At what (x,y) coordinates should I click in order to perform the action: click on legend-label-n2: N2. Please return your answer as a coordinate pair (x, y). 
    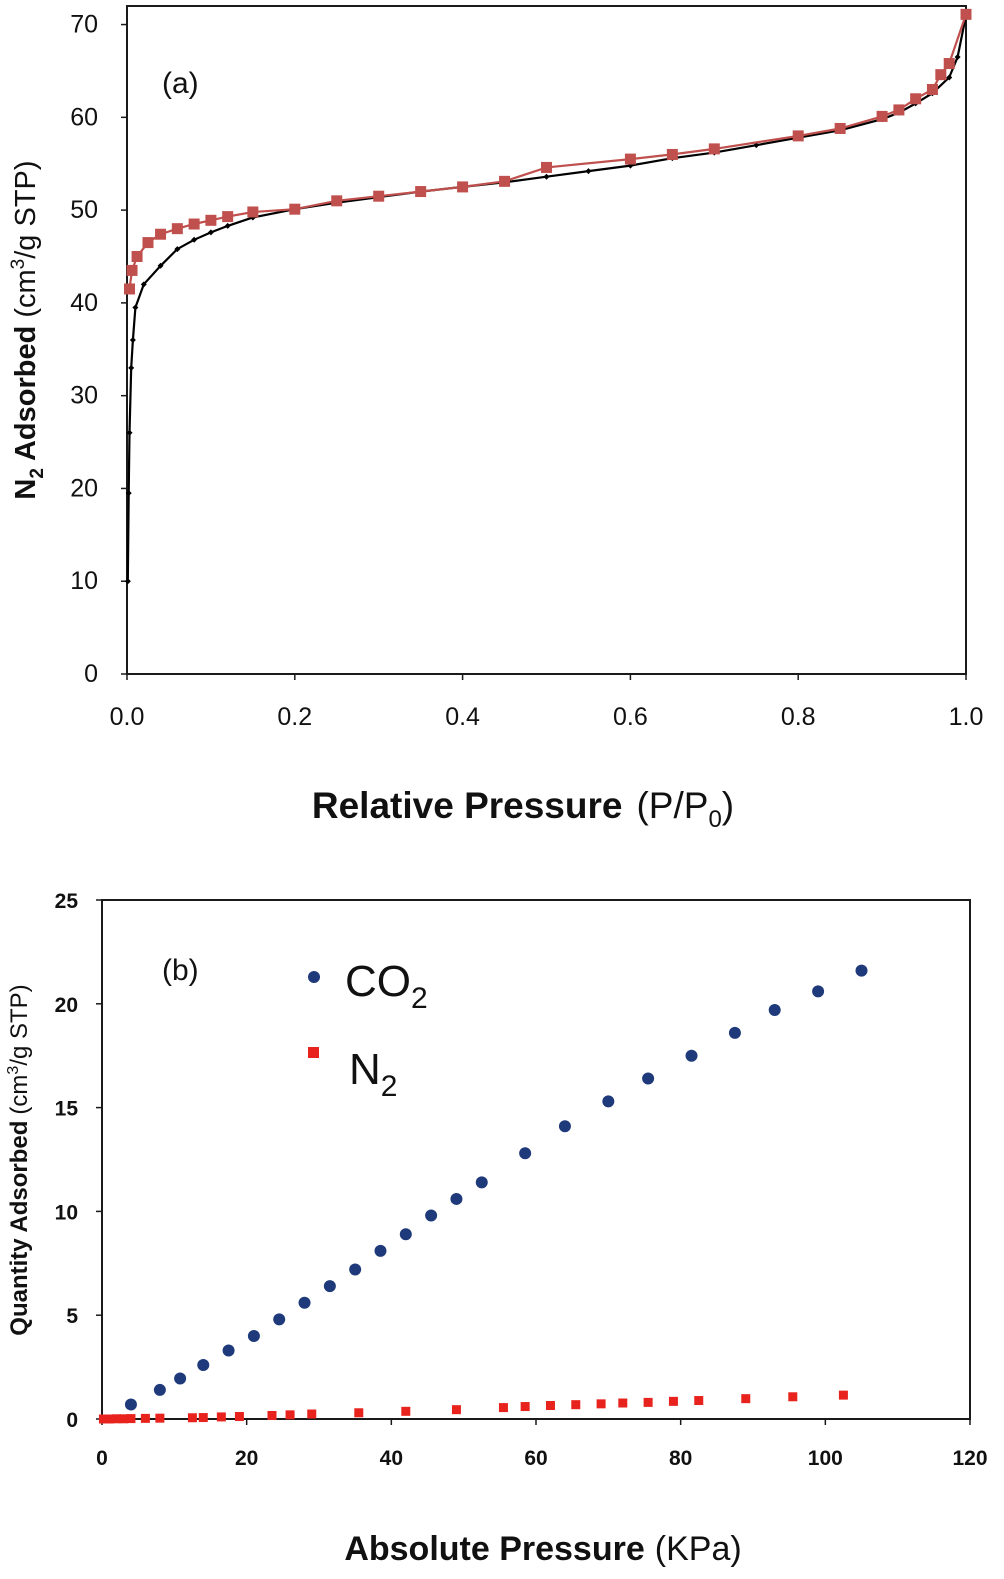
    Looking at the image, I should click on (373, 1074).